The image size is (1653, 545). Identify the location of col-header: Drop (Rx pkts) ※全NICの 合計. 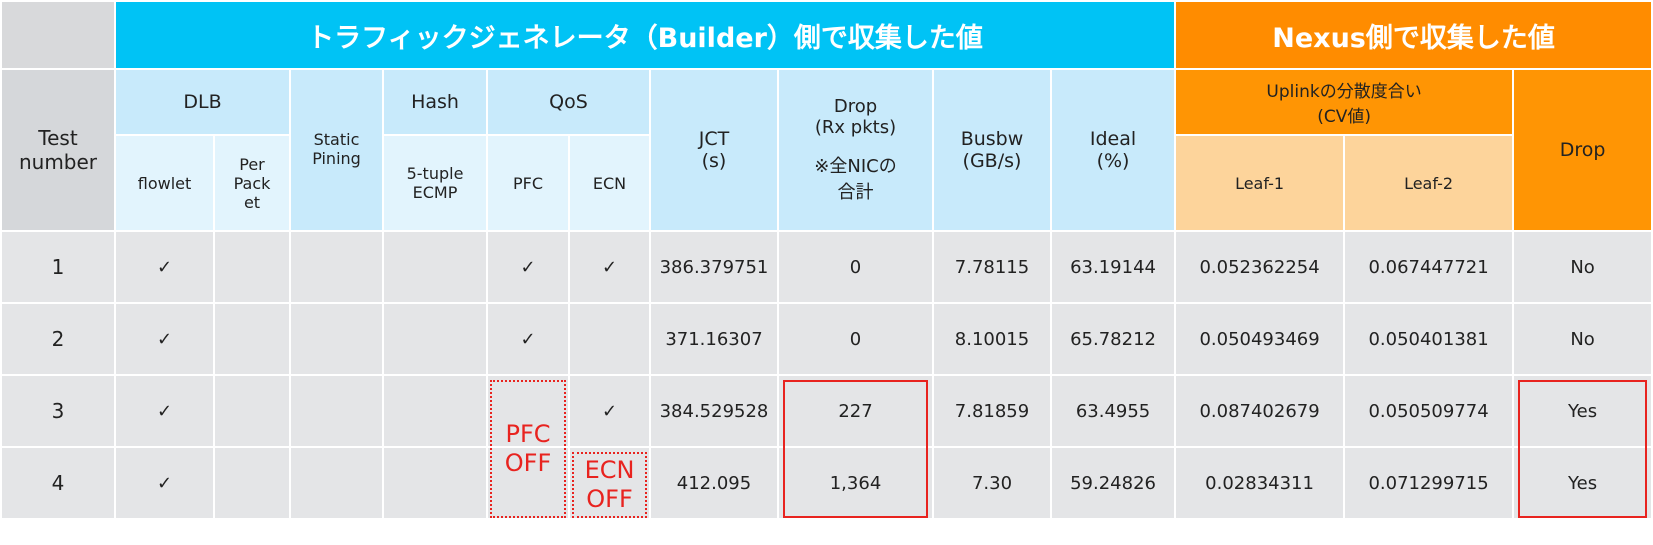
(855, 150).